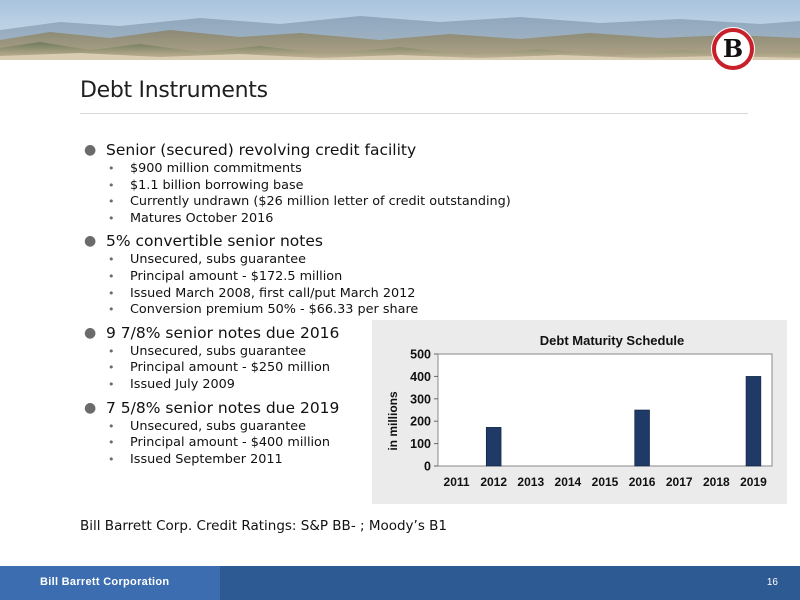 Image resolution: width=800 pixels, height=600 pixels. I want to click on title-divider, so click(414, 113).